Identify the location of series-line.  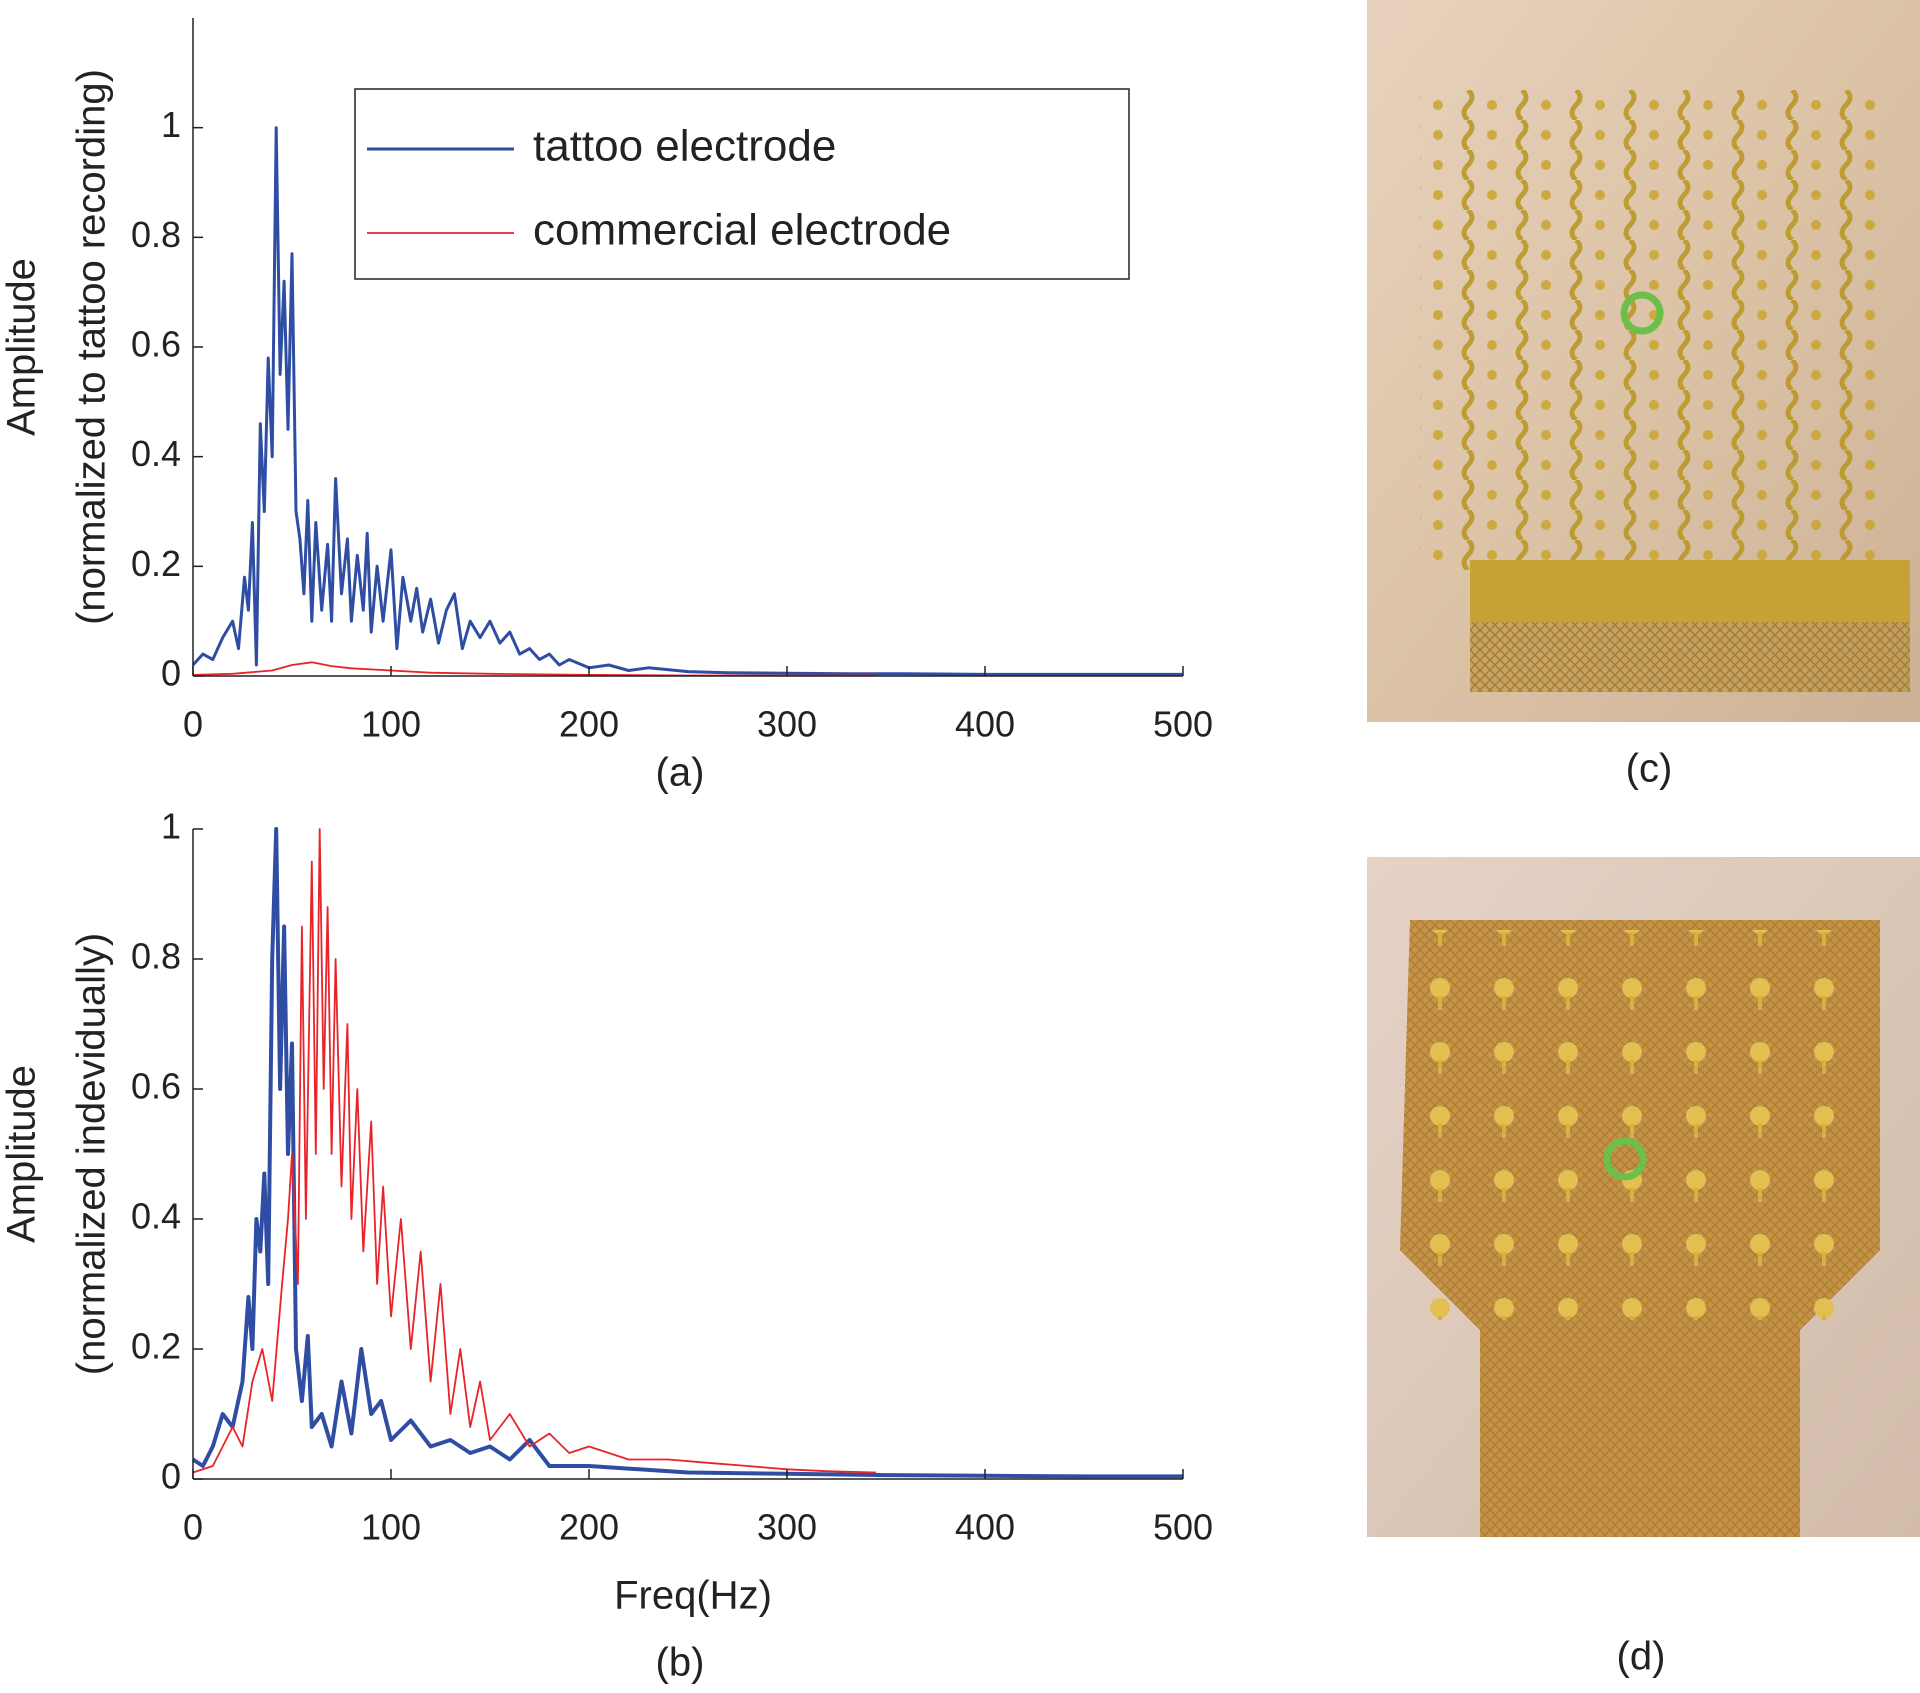
(534, 1151).